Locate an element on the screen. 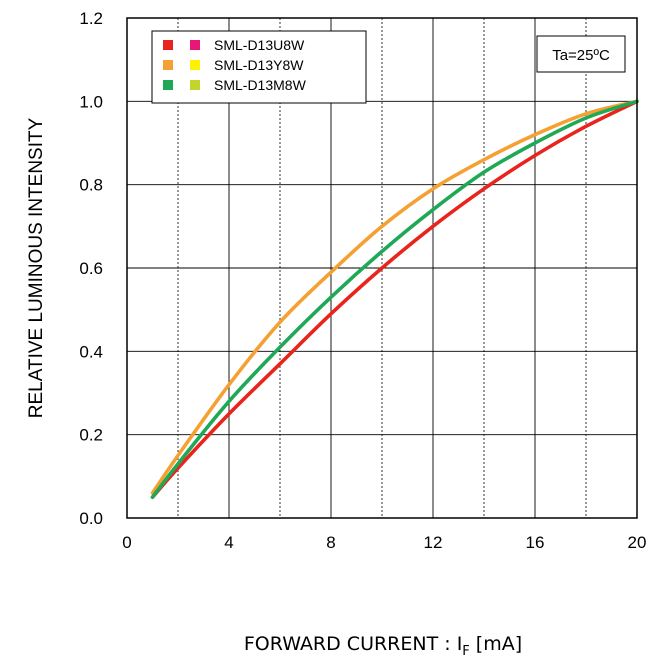 The width and height of the screenshot is (650, 668). x-tick-label: 16 is located at coordinates (535, 542).